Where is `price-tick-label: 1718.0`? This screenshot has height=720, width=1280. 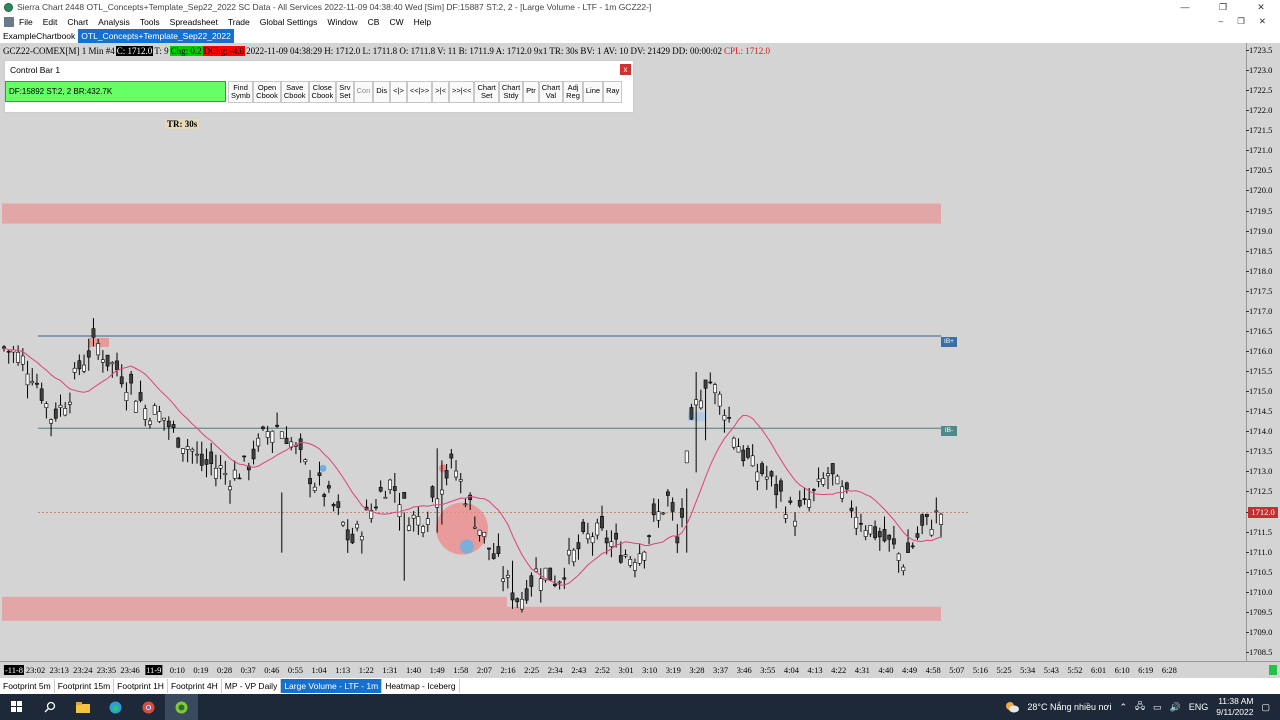
price-tick-label: 1718.0 is located at coordinates (1259, 270).